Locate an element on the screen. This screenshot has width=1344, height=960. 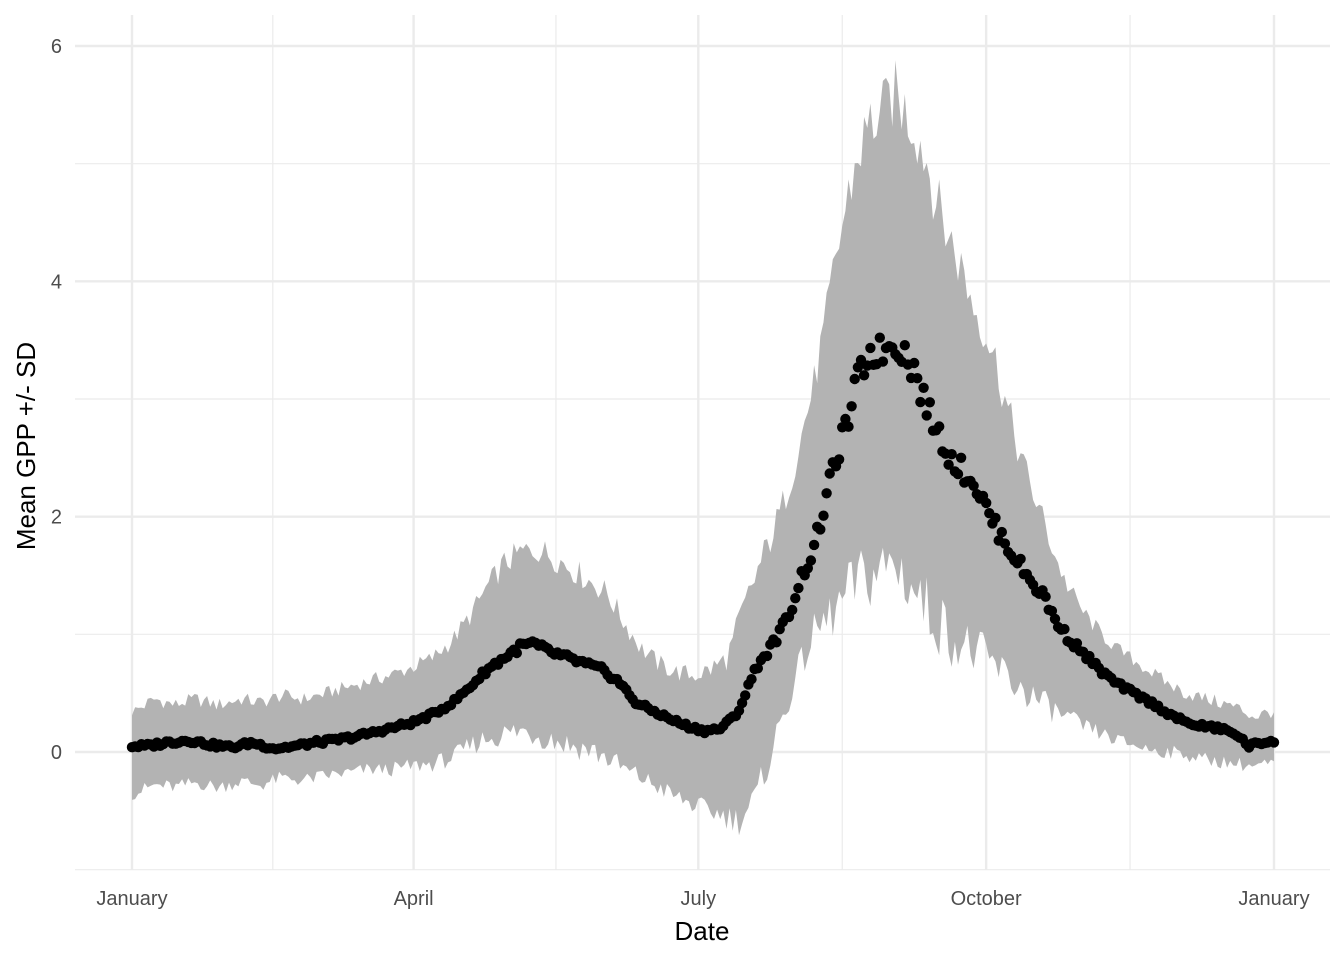
x-tick-label: July is located at coordinates (699, 899).